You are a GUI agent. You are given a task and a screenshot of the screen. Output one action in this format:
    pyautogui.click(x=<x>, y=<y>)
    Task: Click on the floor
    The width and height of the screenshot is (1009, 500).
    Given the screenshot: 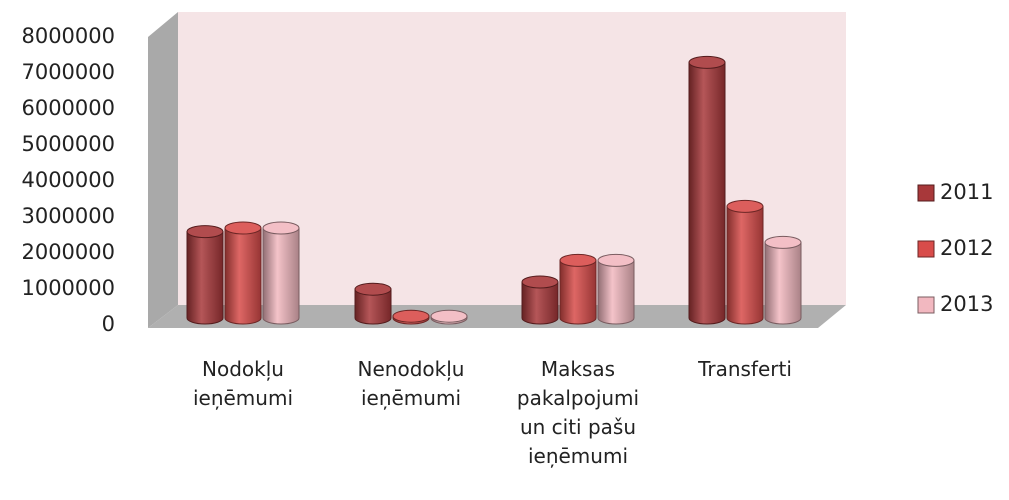 What is the action you would take?
    pyautogui.click(x=497, y=316)
    